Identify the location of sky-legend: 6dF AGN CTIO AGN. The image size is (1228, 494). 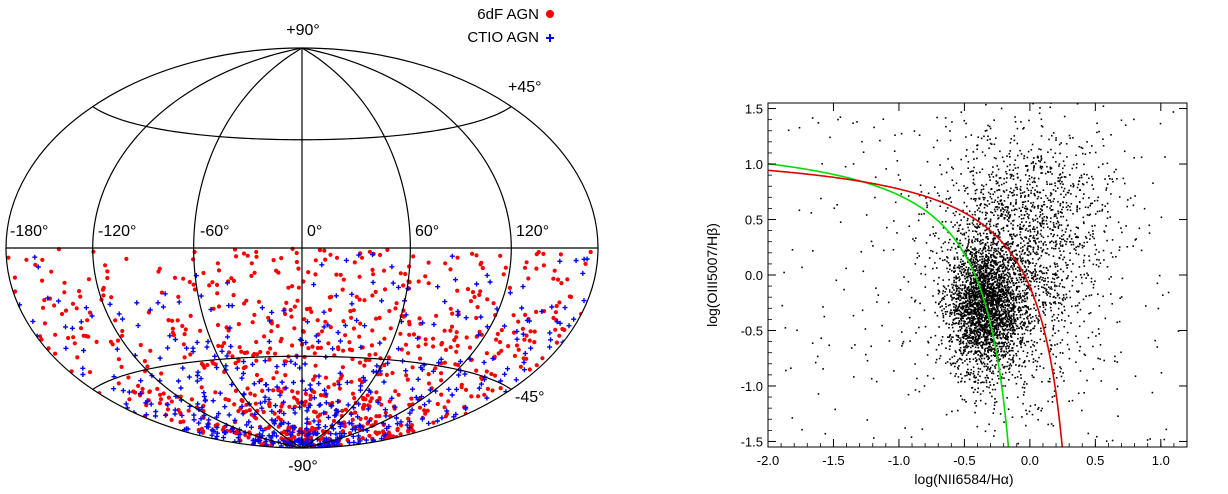
(510, 26).